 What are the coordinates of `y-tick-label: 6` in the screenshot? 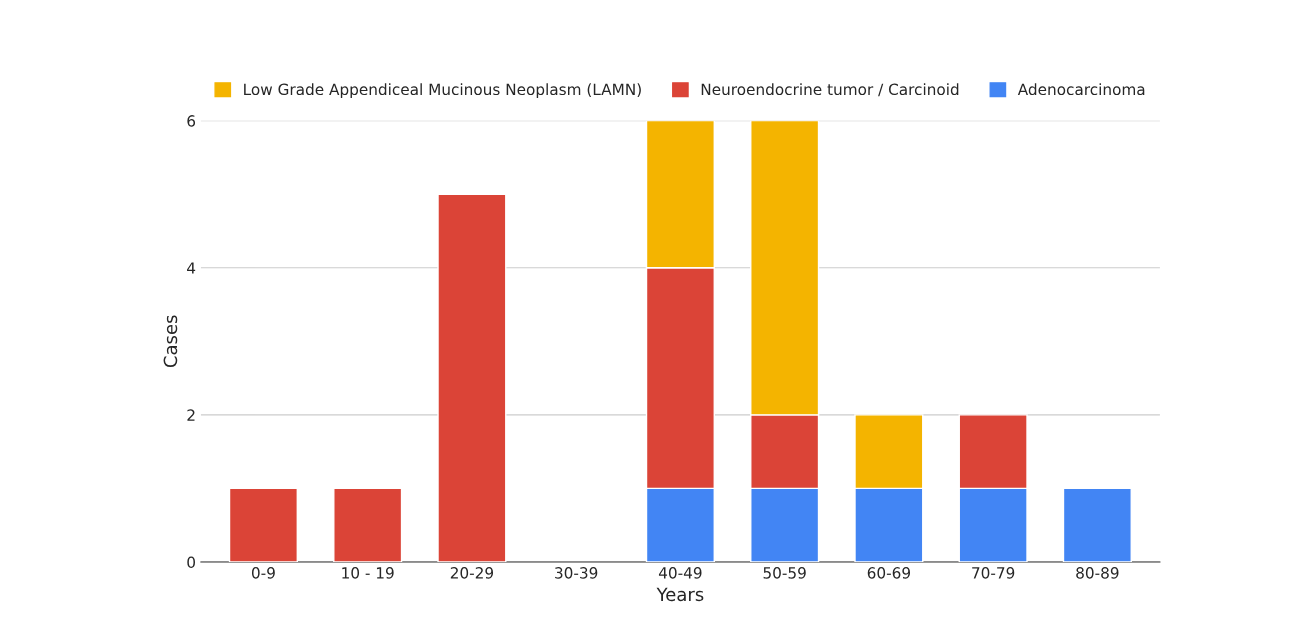 It's located at (191, 121).